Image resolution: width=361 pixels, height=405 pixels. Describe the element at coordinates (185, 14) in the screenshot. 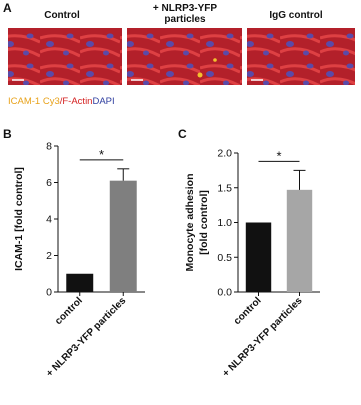

I see `image-label: + NLRP3-YFP particles` at that location.